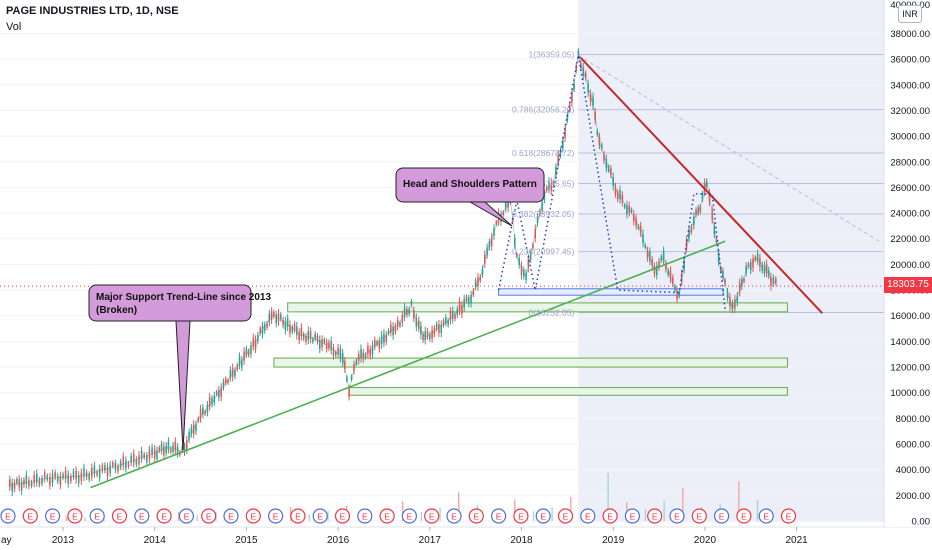 This screenshot has height=550, width=932. I want to click on currency-button: INR, so click(910, 14).